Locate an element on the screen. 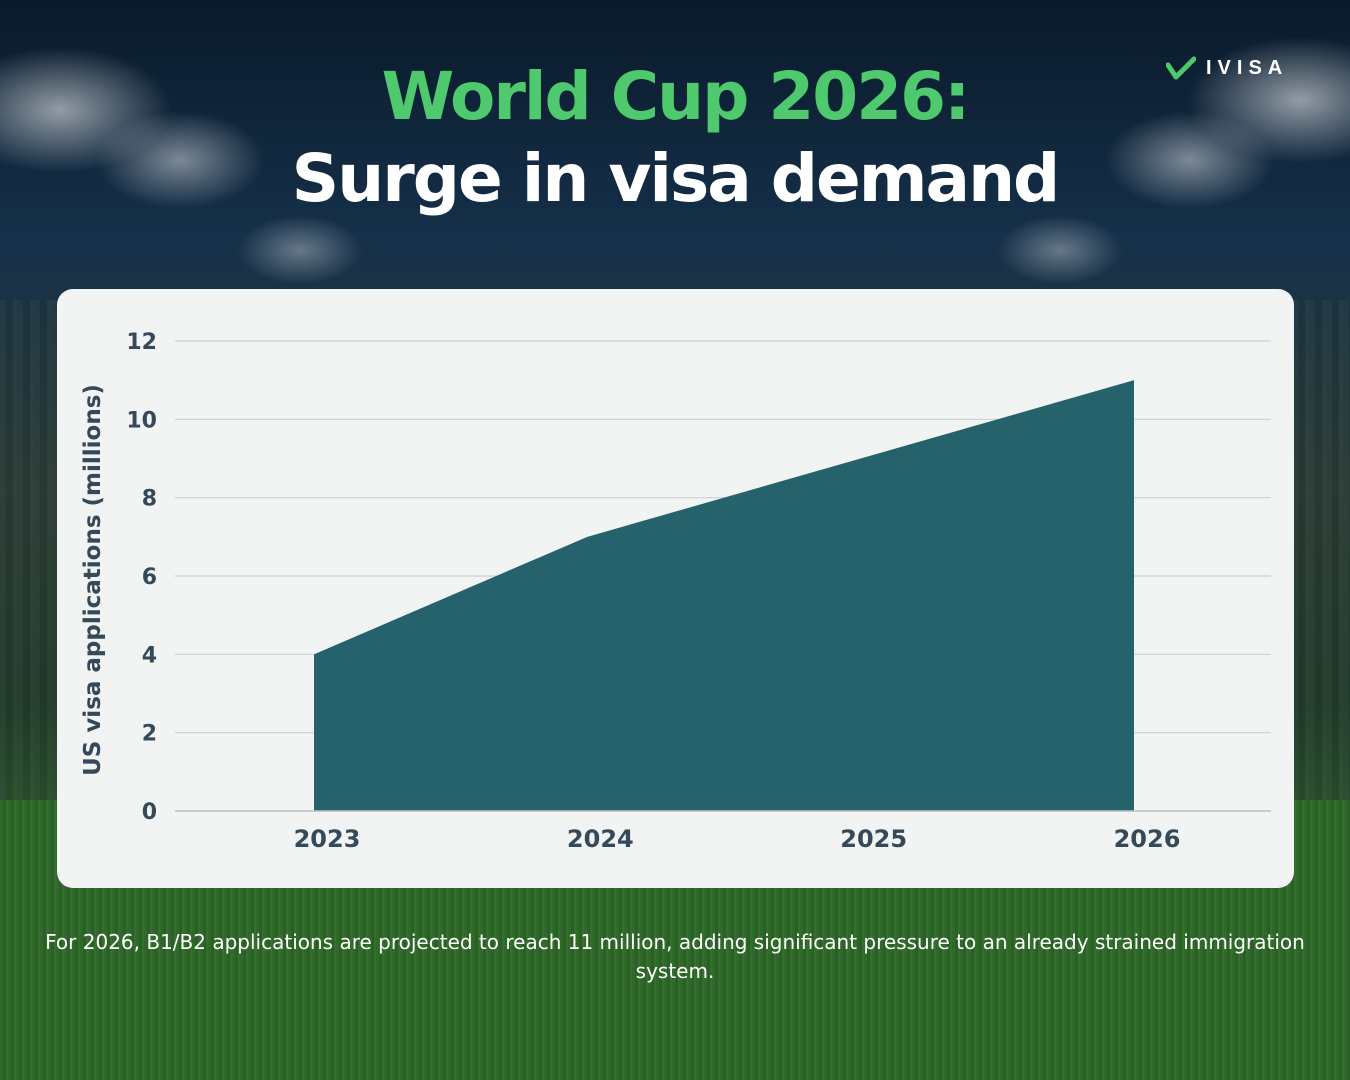 This screenshot has height=1080, width=1350. y-tick-label: 10 is located at coordinates (141, 420).